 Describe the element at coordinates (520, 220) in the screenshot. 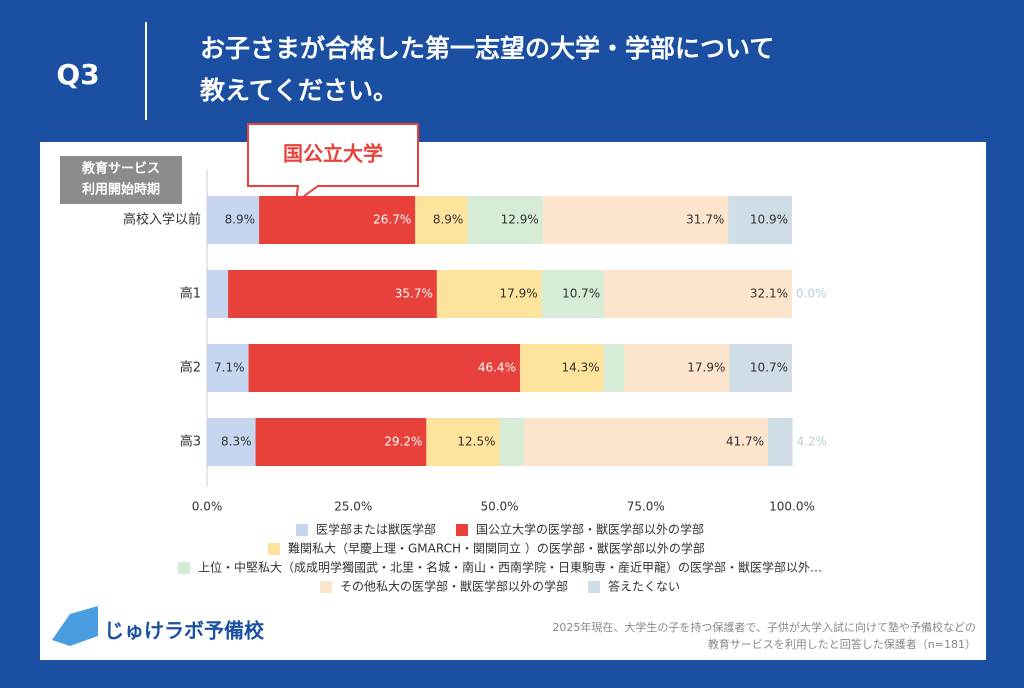

I see `value-label: 12.9%` at that location.